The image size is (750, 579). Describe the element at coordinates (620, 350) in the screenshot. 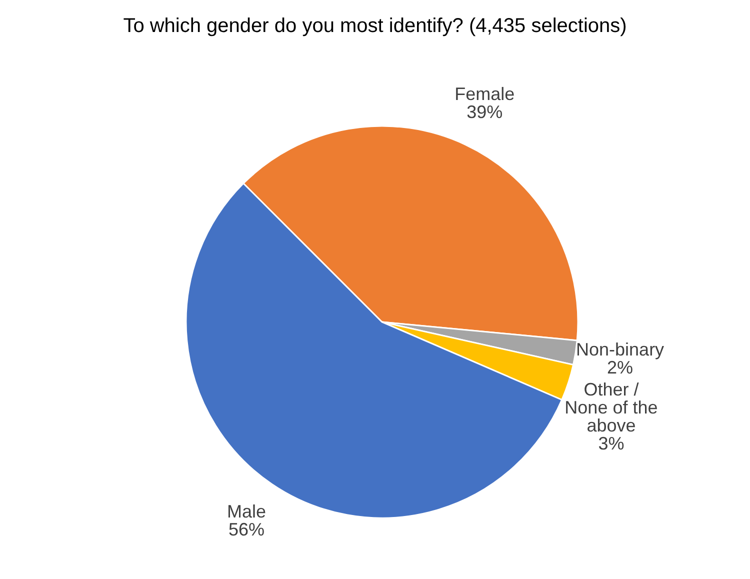

I see `slice-label: Non-binary` at that location.